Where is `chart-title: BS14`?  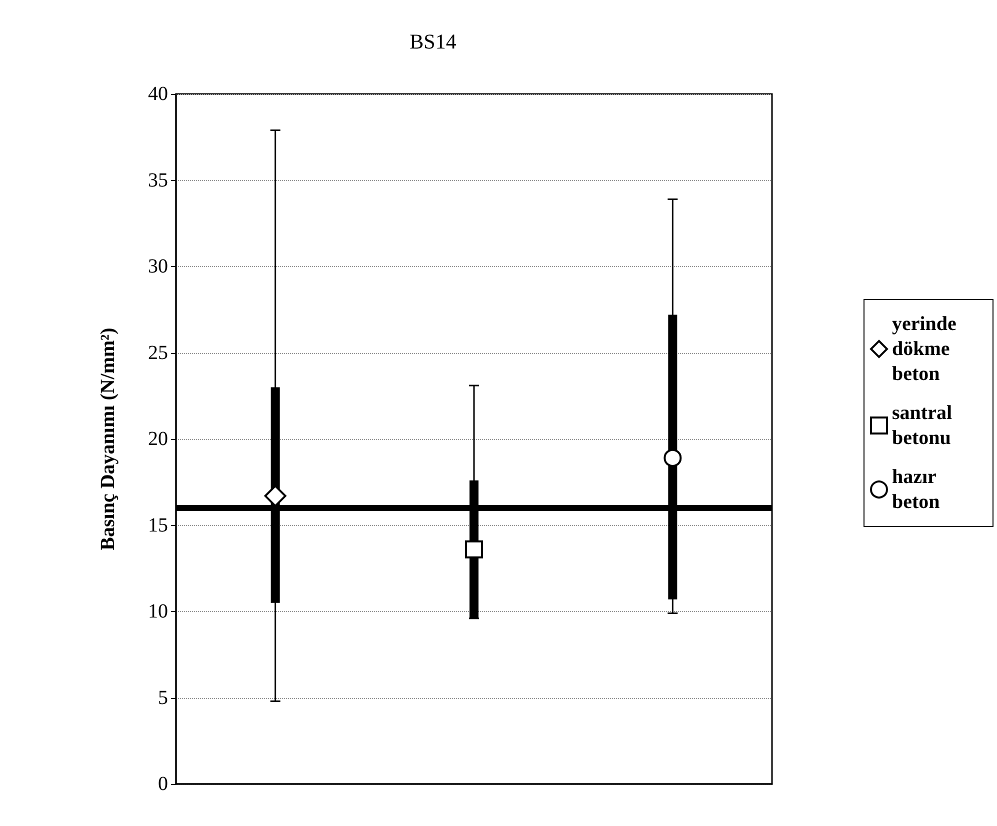 chart-title: BS14 is located at coordinates (433, 42).